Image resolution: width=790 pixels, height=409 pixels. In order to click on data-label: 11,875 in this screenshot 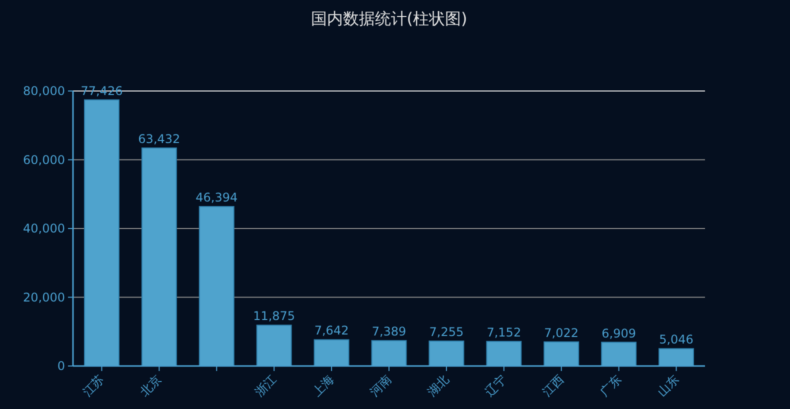, I will do `click(274, 316)`.